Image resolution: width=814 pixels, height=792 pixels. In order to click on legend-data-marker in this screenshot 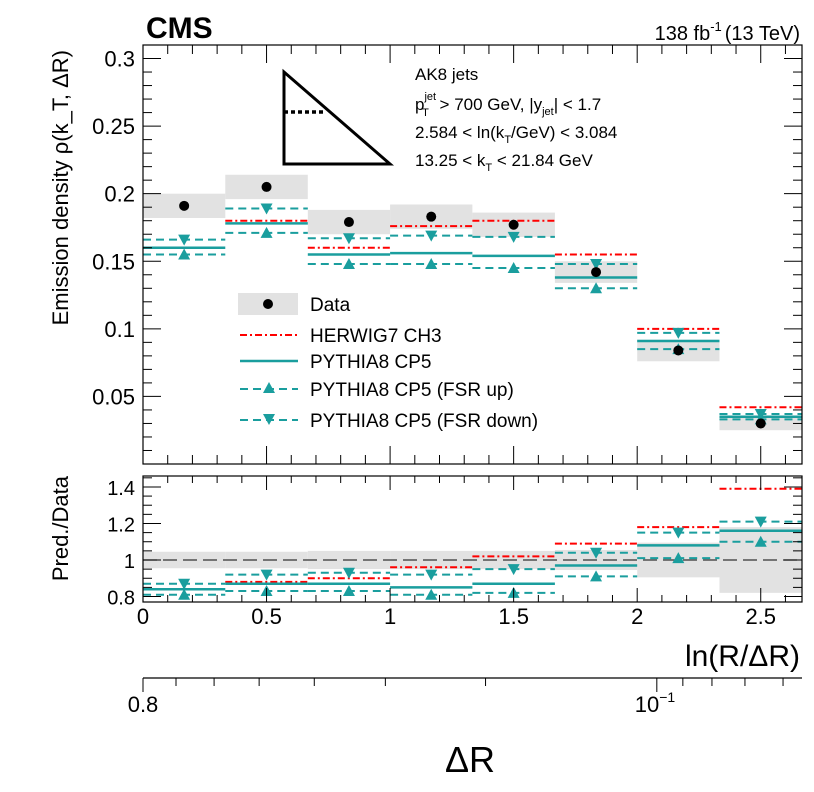, I will do `click(268, 304)`.